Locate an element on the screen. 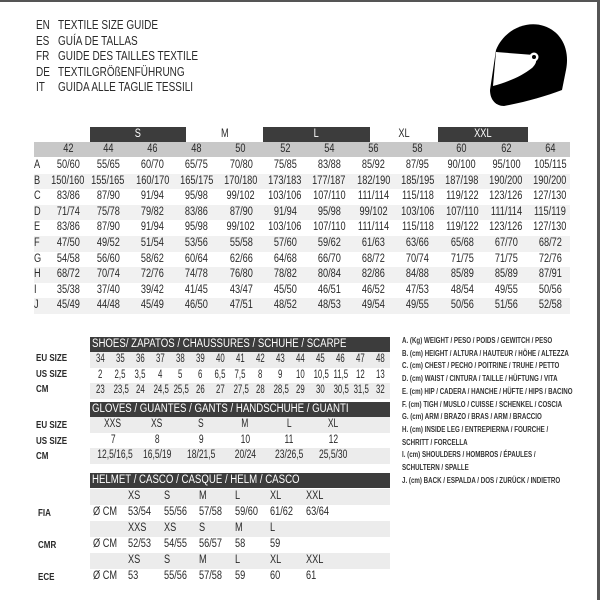 This screenshot has height=600, width=600. size-cell-text: 187/198 is located at coordinates (462, 180).